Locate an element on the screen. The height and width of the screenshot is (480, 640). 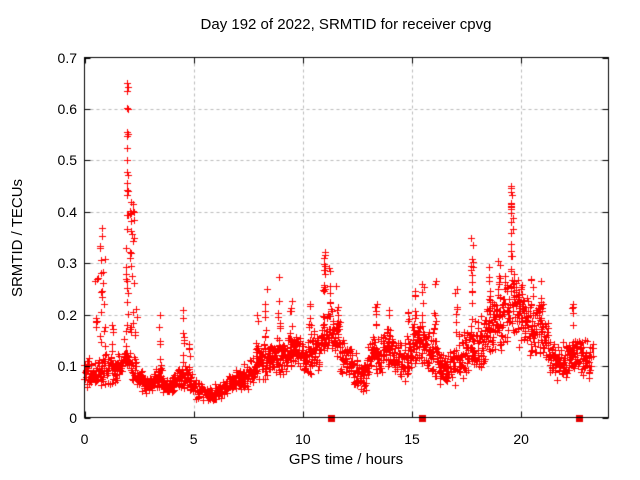
y-axis-label: SRMTID / TECUs is located at coordinates (17, 238).